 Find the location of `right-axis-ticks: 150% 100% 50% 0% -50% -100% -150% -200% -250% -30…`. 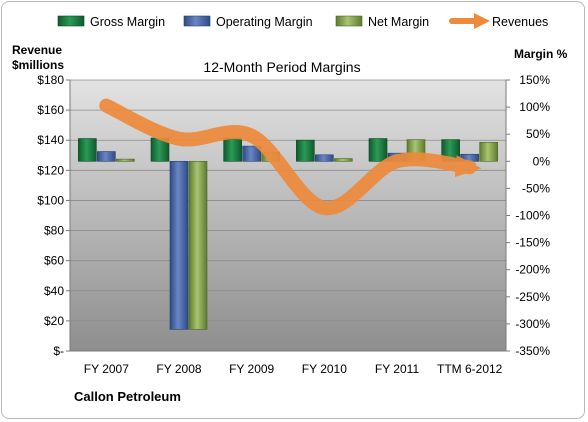

right-axis-ticks: 150% 100% 50% 0% -50% -100% -150% -200% -250% -30… is located at coordinates (528, 215).